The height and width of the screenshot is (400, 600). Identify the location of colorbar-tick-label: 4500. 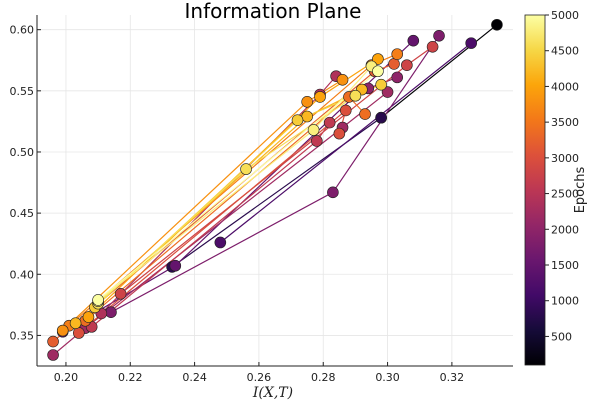
(565, 51).